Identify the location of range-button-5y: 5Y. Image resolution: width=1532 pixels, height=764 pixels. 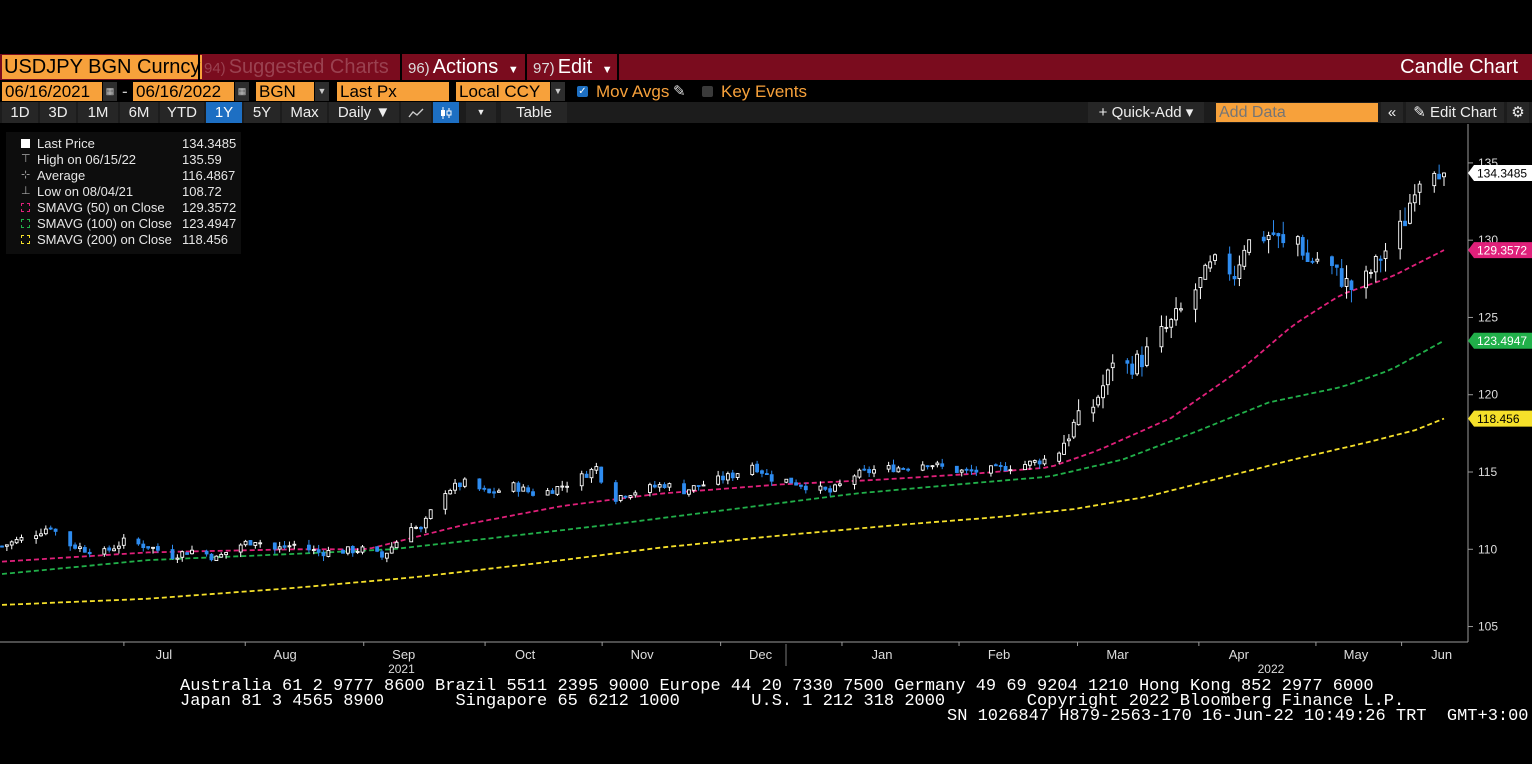
(262, 112).